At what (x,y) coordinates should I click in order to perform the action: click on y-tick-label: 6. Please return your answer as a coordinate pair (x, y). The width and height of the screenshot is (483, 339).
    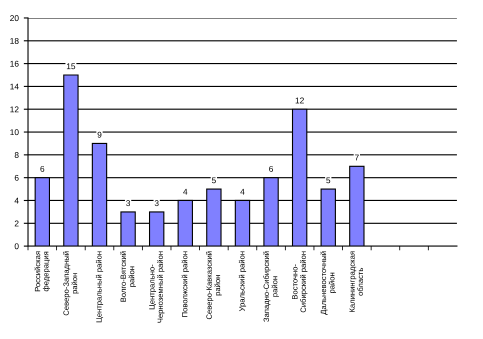
    Looking at the image, I should click on (16, 177).